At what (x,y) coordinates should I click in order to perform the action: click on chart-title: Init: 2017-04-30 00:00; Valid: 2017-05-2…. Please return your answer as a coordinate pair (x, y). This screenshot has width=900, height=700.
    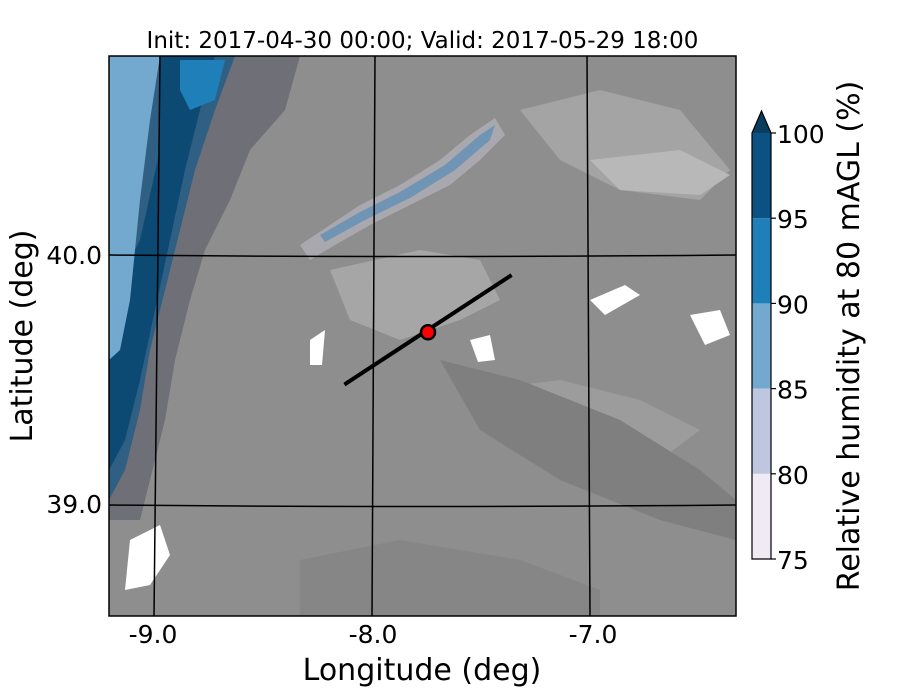
    Looking at the image, I should click on (422, 41).